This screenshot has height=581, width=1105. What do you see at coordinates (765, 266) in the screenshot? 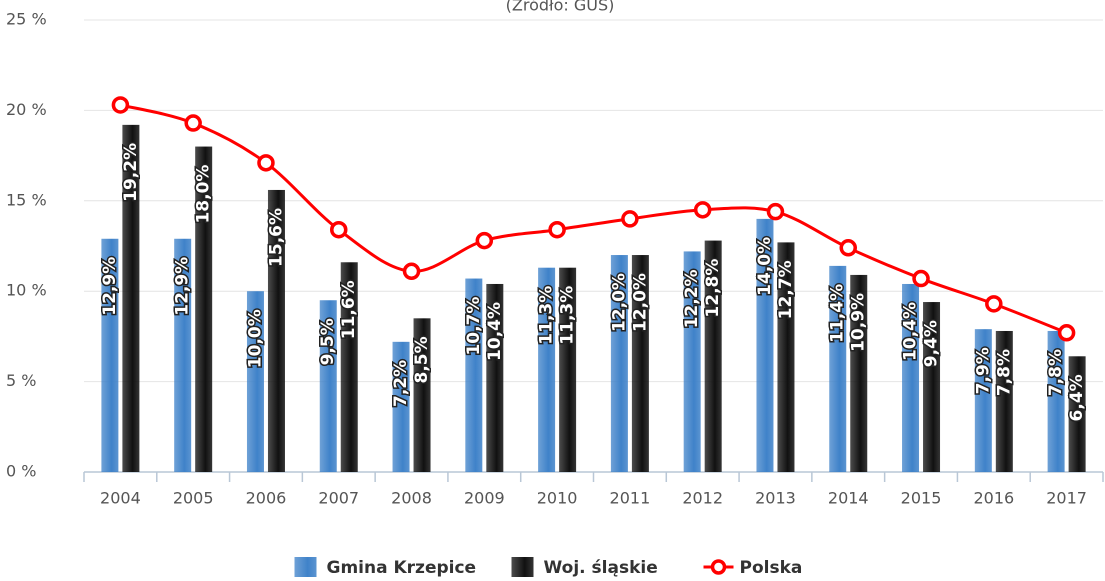
I see `data-label: 14,0%` at bounding box center [765, 266].